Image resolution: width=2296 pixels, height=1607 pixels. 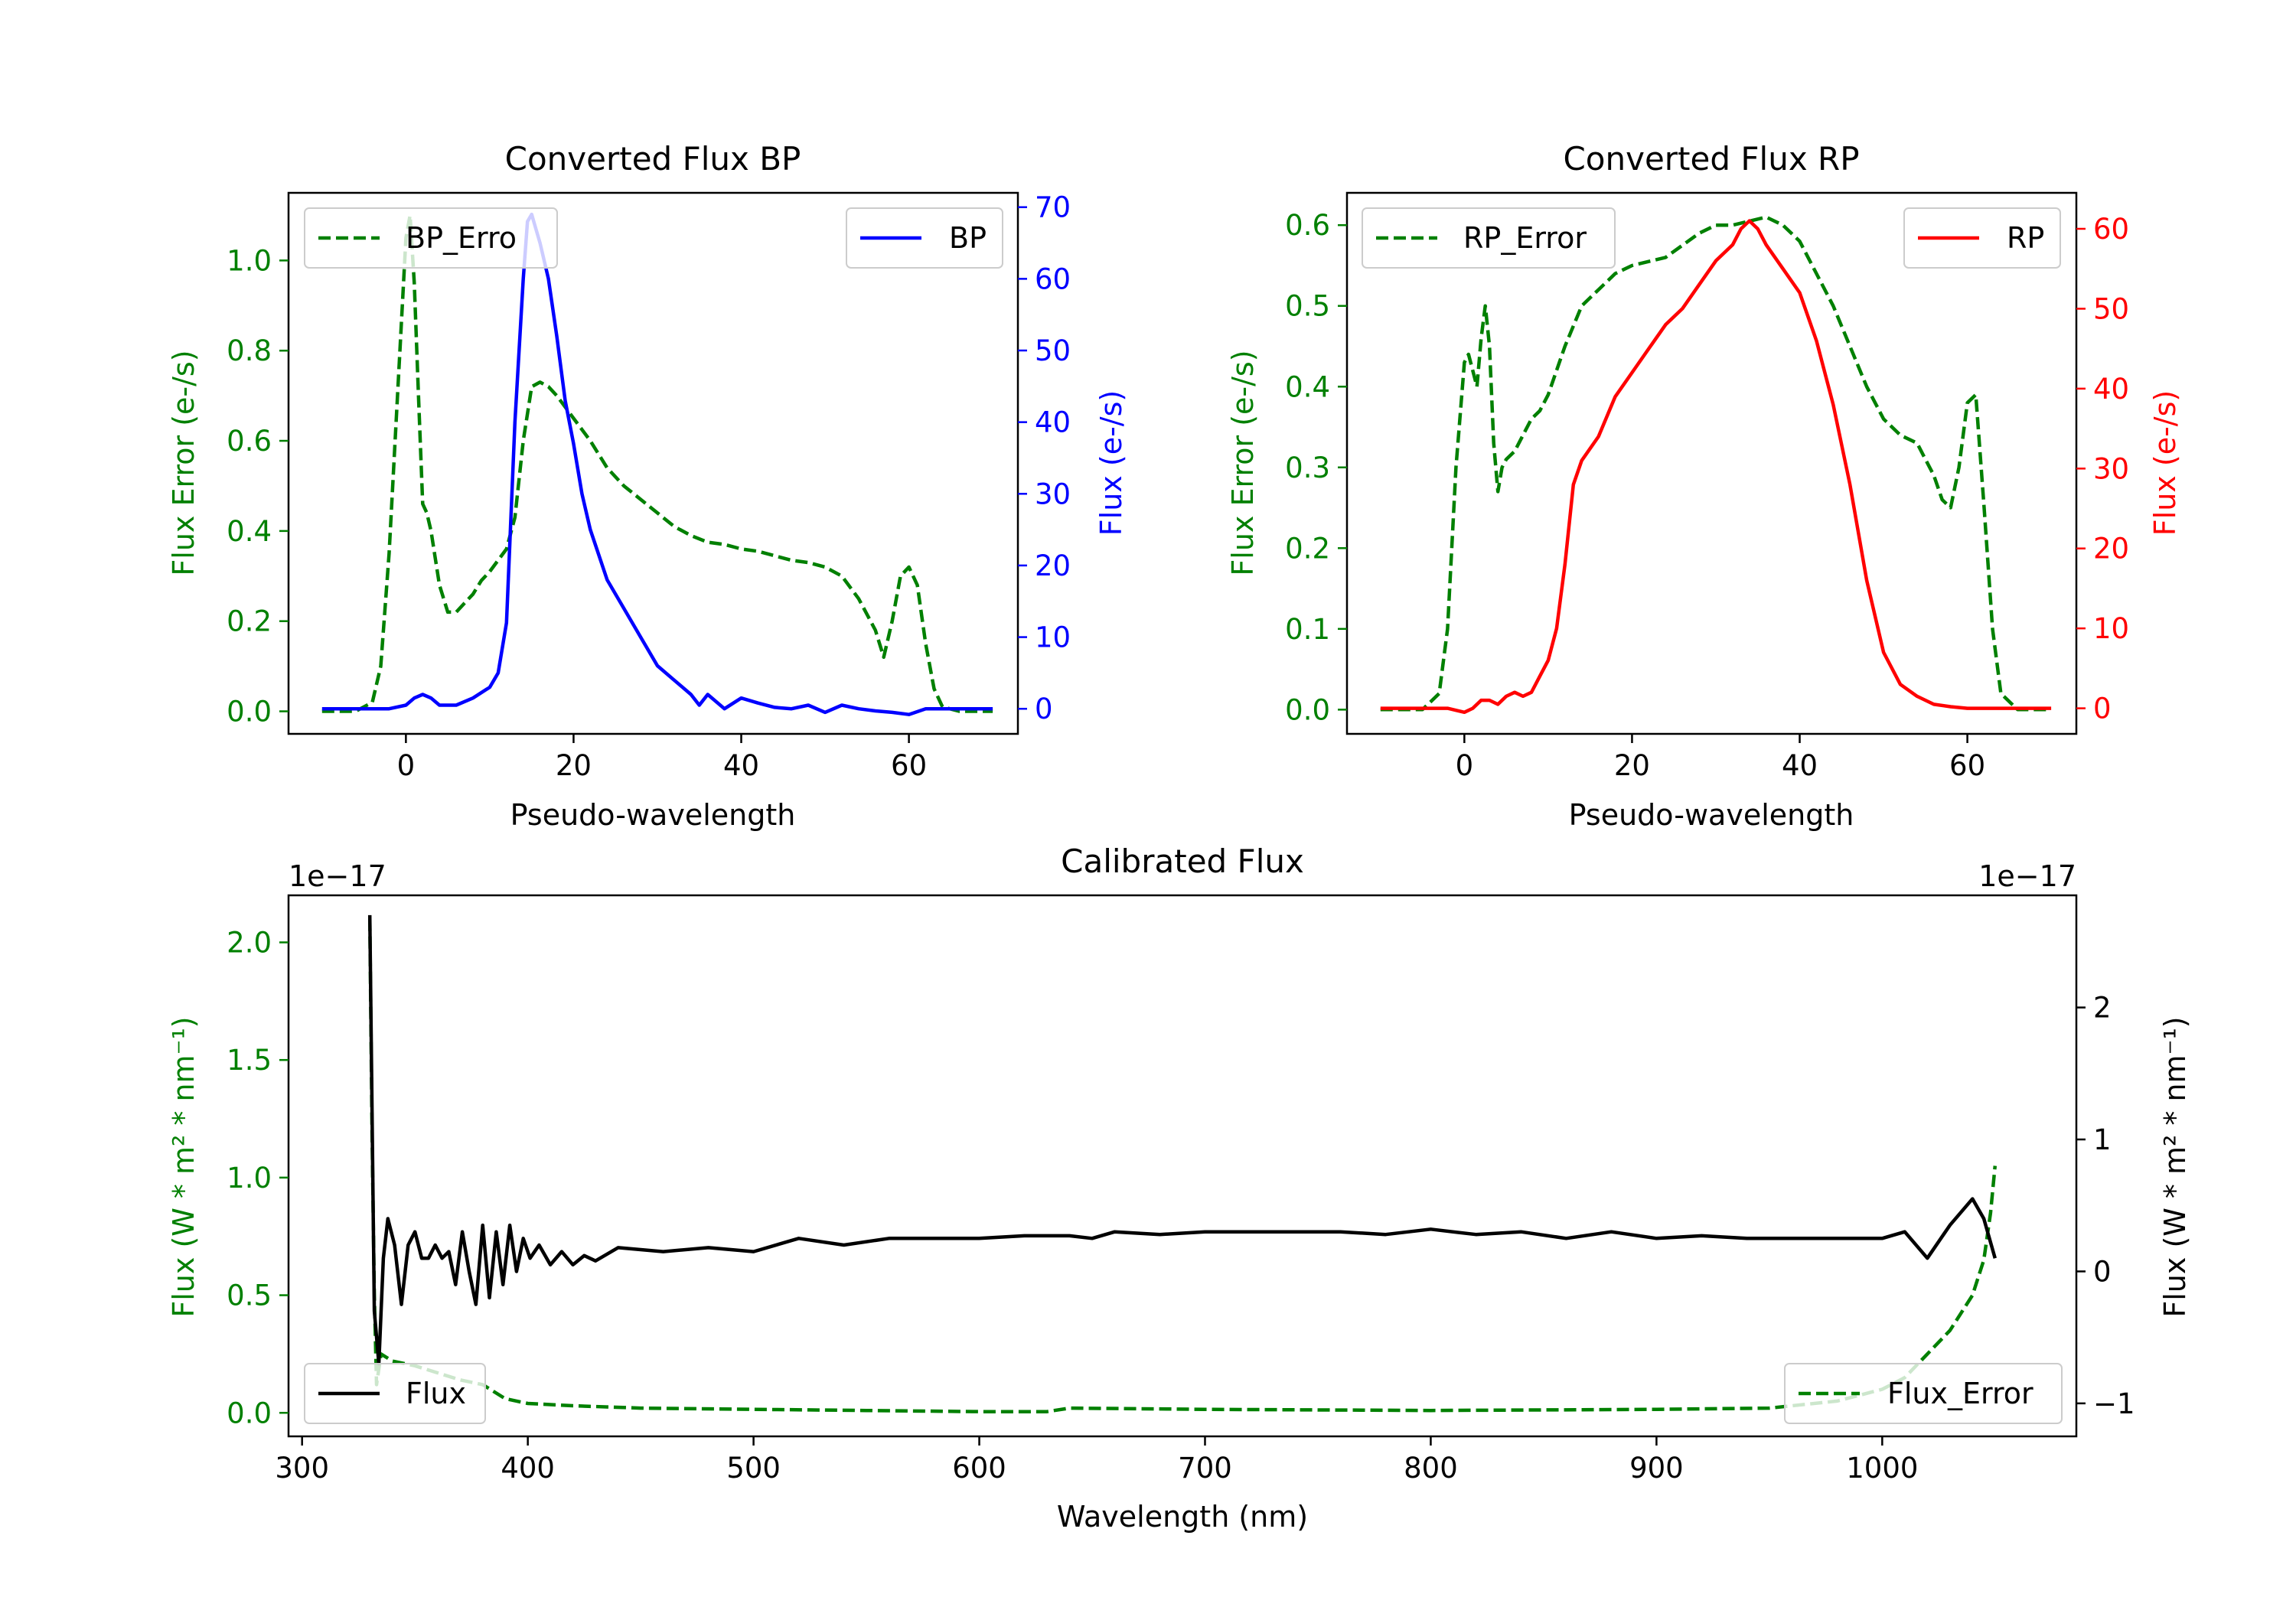 What do you see at coordinates (249, 1060) in the screenshot?
I see `calibrated-left-y-tick-label: 1.5` at bounding box center [249, 1060].